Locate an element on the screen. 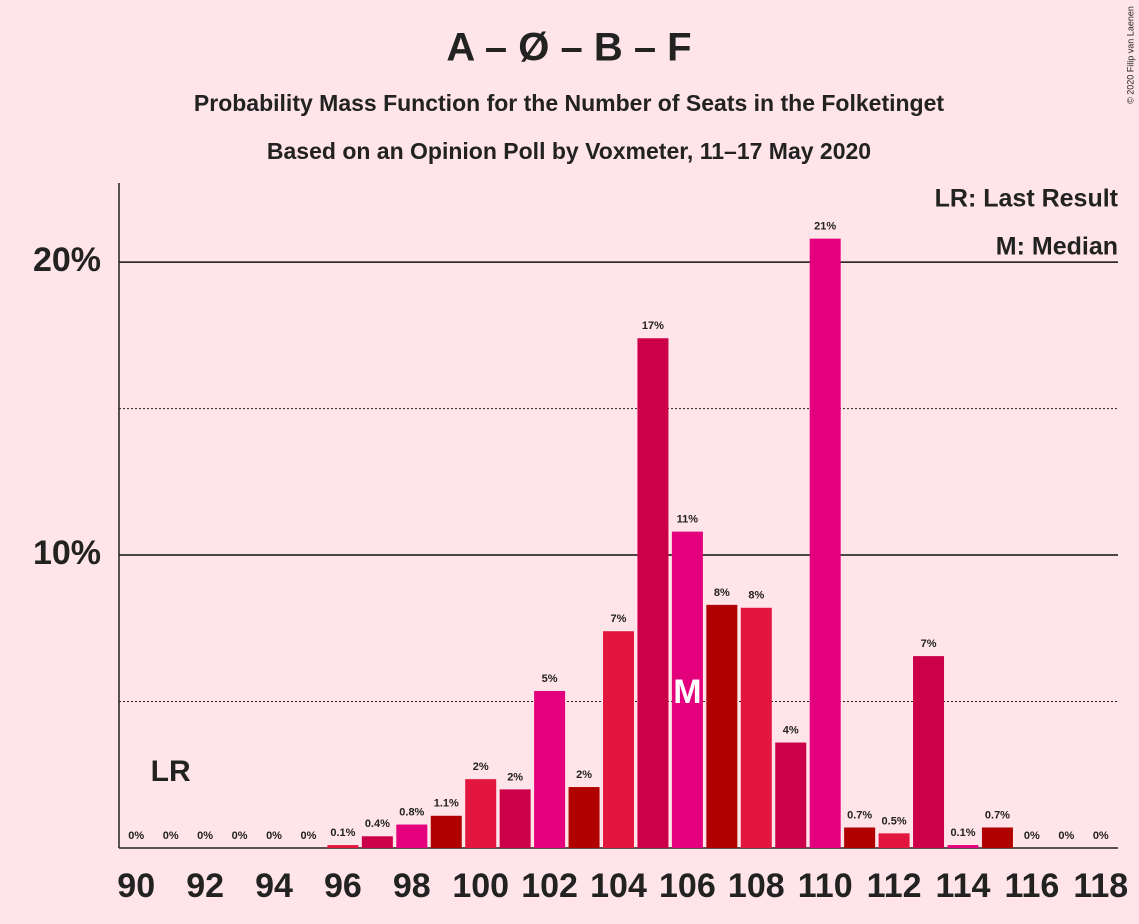 The height and width of the screenshot is (924, 1139). data-label: 0.4% is located at coordinates (377, 824).